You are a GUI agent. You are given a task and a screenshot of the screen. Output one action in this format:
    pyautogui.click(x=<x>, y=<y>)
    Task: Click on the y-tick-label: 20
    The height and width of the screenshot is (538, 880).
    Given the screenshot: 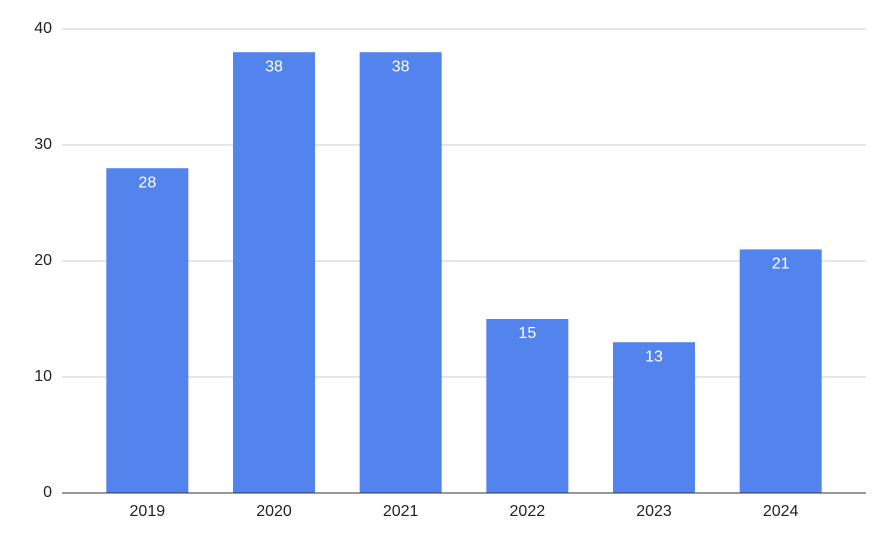 What is the action you would take?
    pyautogui.click(x=43, y=260)
    